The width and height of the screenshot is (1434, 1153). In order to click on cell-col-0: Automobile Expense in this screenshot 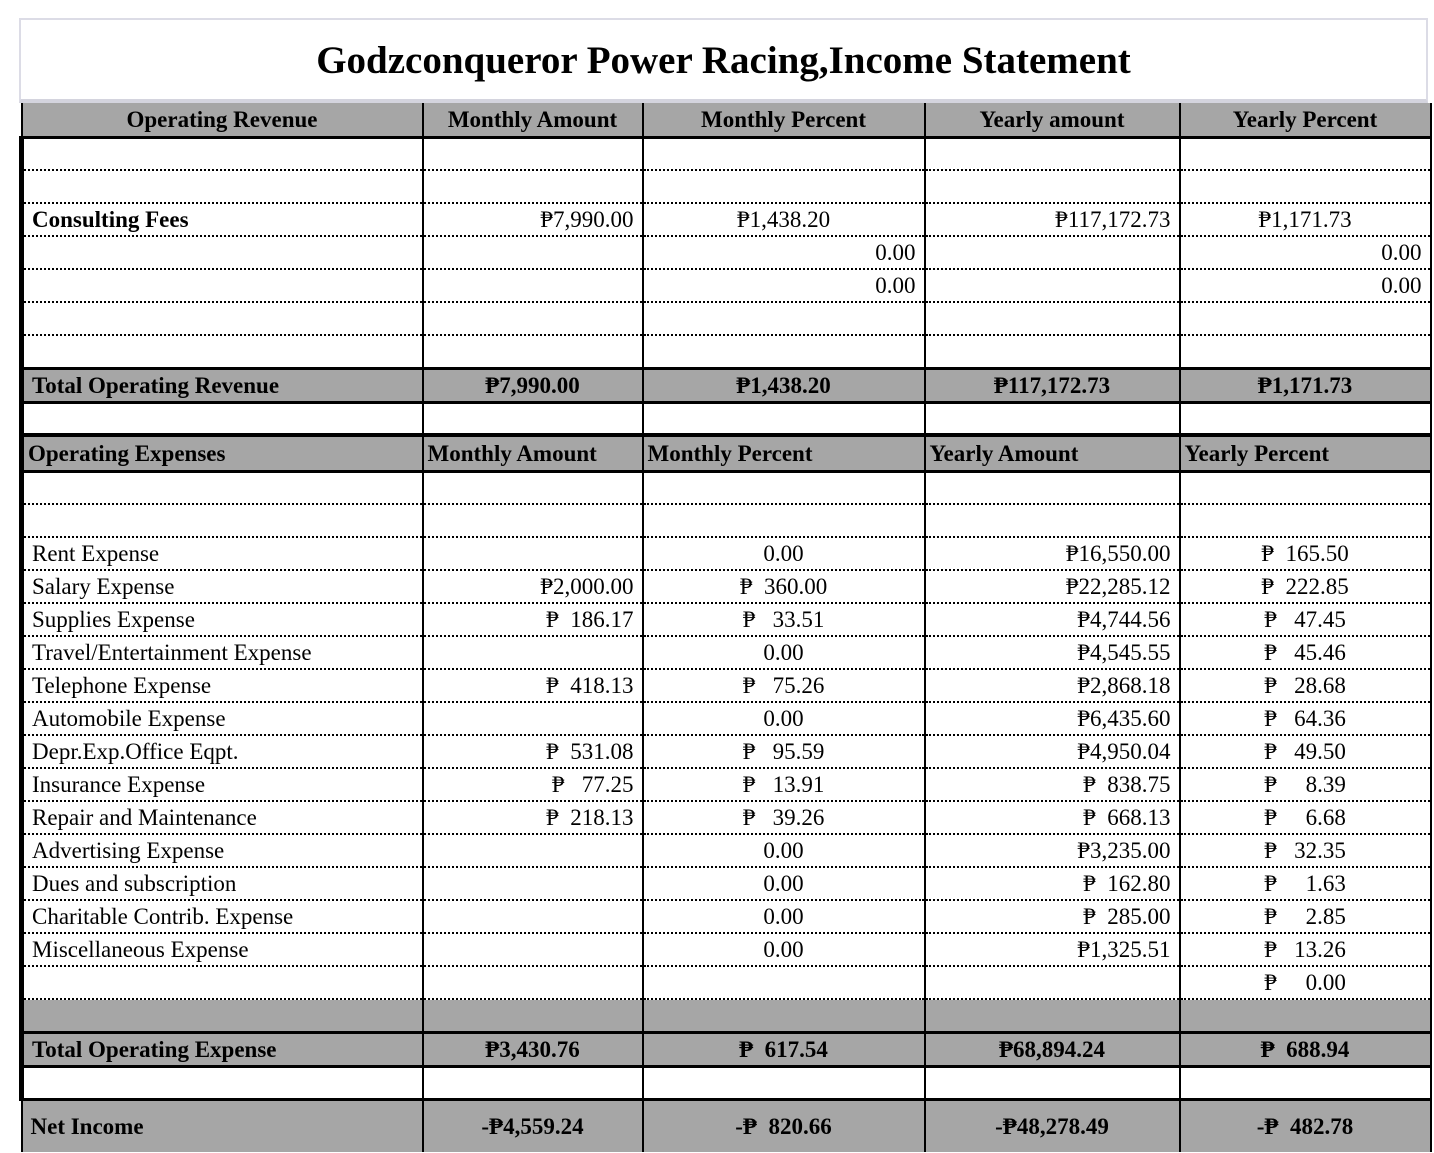, I will do `click(221, 719)`.